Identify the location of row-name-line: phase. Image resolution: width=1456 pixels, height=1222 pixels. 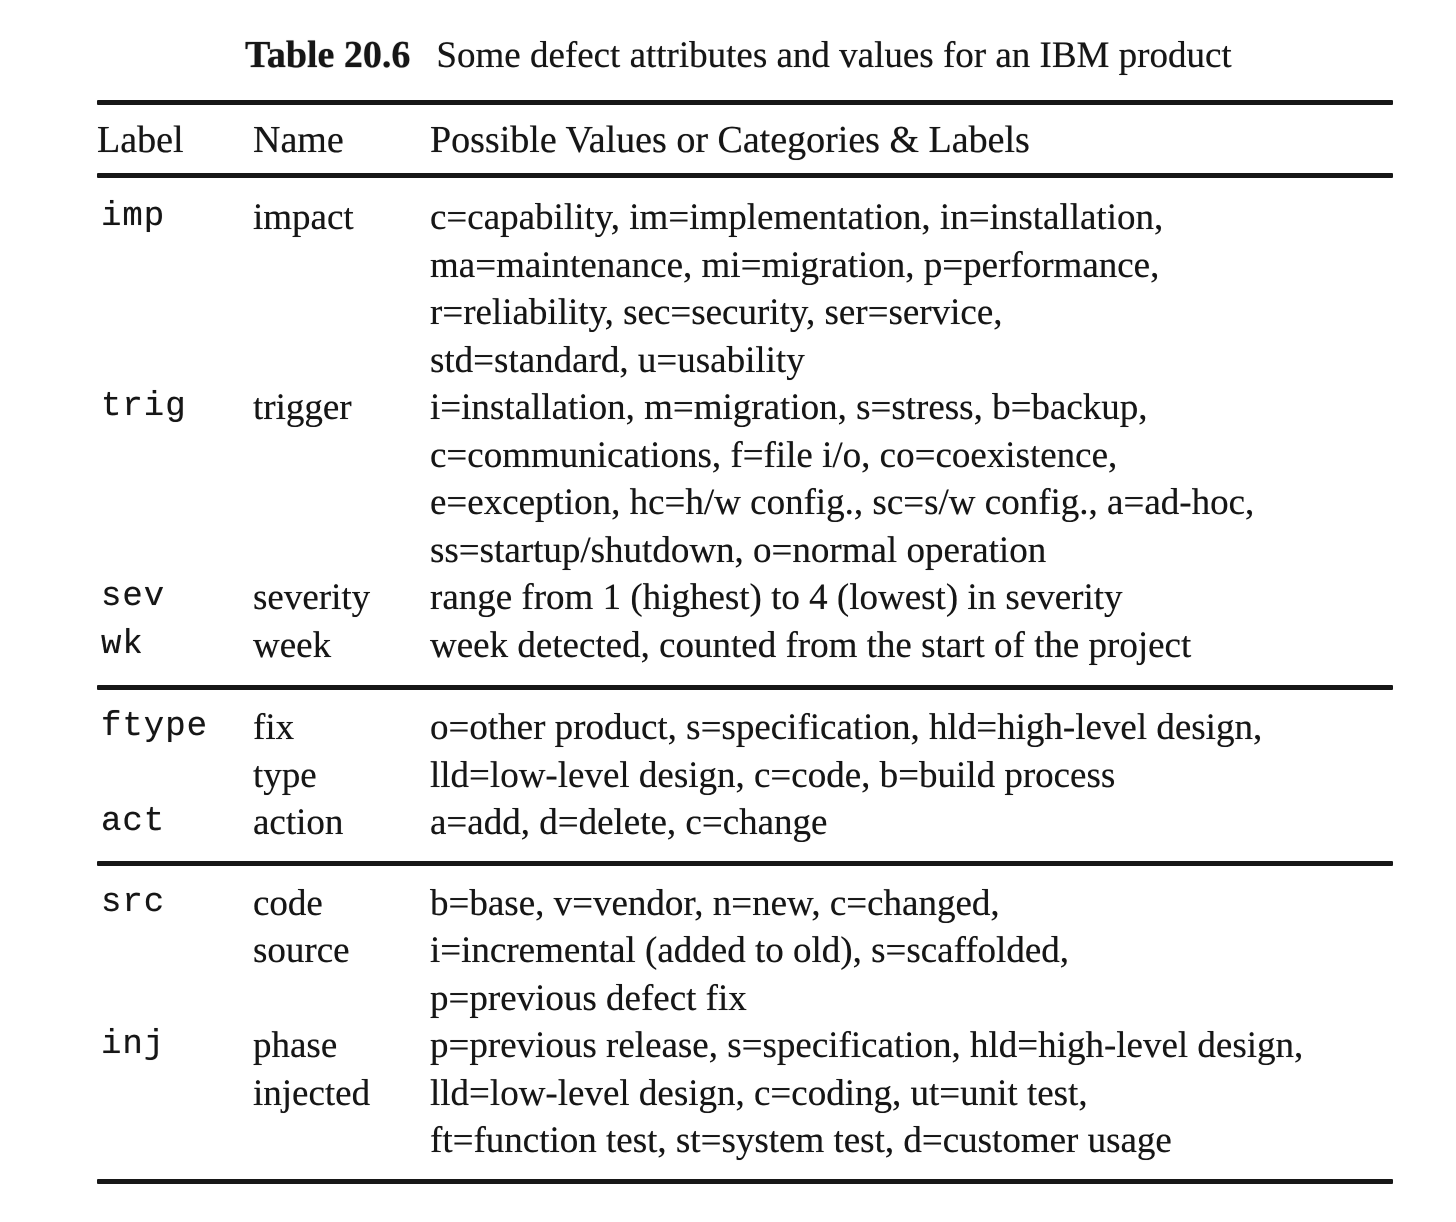
(295, 1045).